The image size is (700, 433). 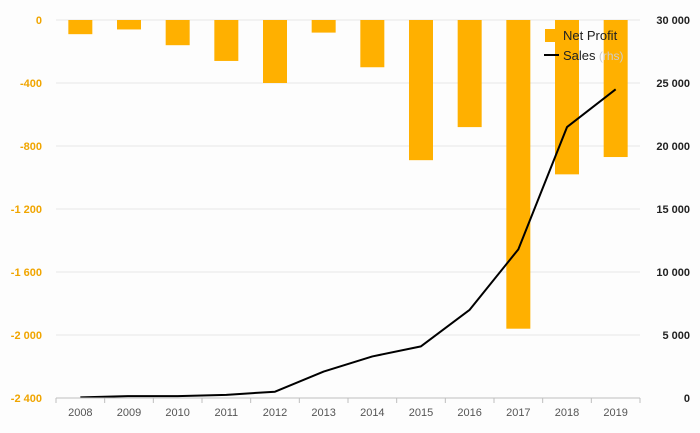 I want to click on left-tick-label: 0, so click(x=39, y=21).